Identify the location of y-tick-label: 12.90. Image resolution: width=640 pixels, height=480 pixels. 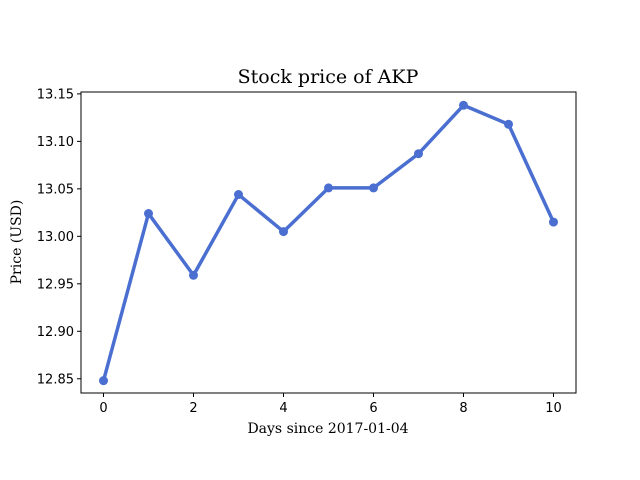
(55, 332).